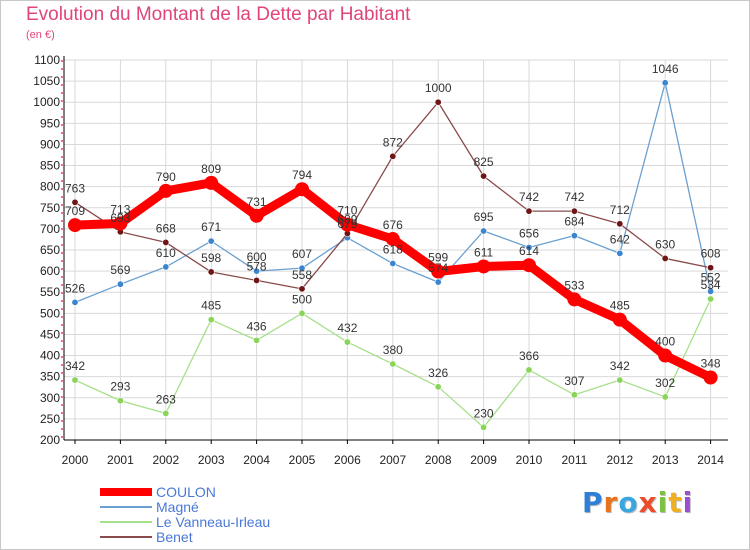 The image size is (750, 550). I want to click on y-tick-label: 950, so click(50, 123).